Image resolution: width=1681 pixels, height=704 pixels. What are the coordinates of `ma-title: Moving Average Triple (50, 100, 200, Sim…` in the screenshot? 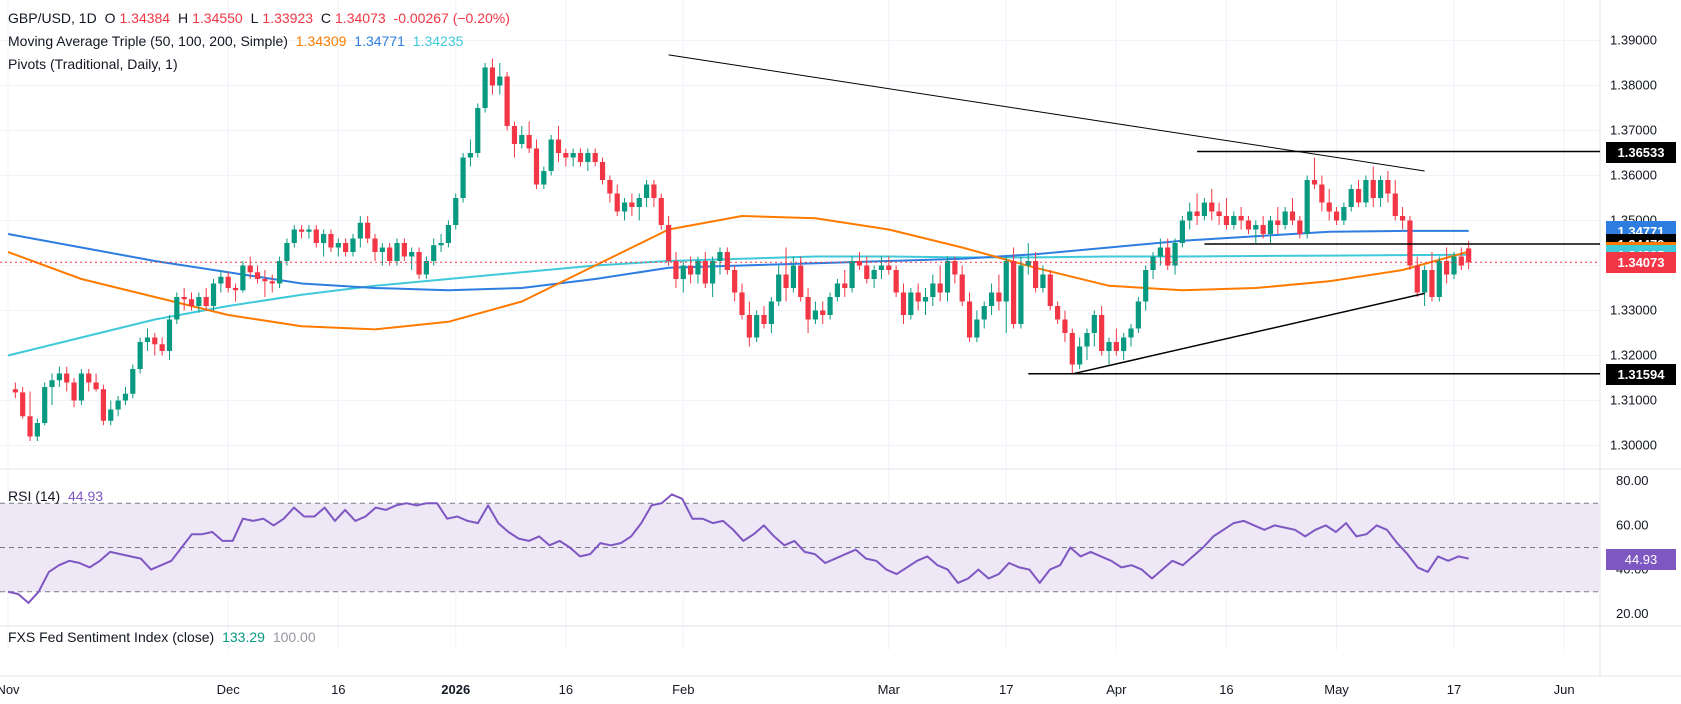 It's located at (148, 41).